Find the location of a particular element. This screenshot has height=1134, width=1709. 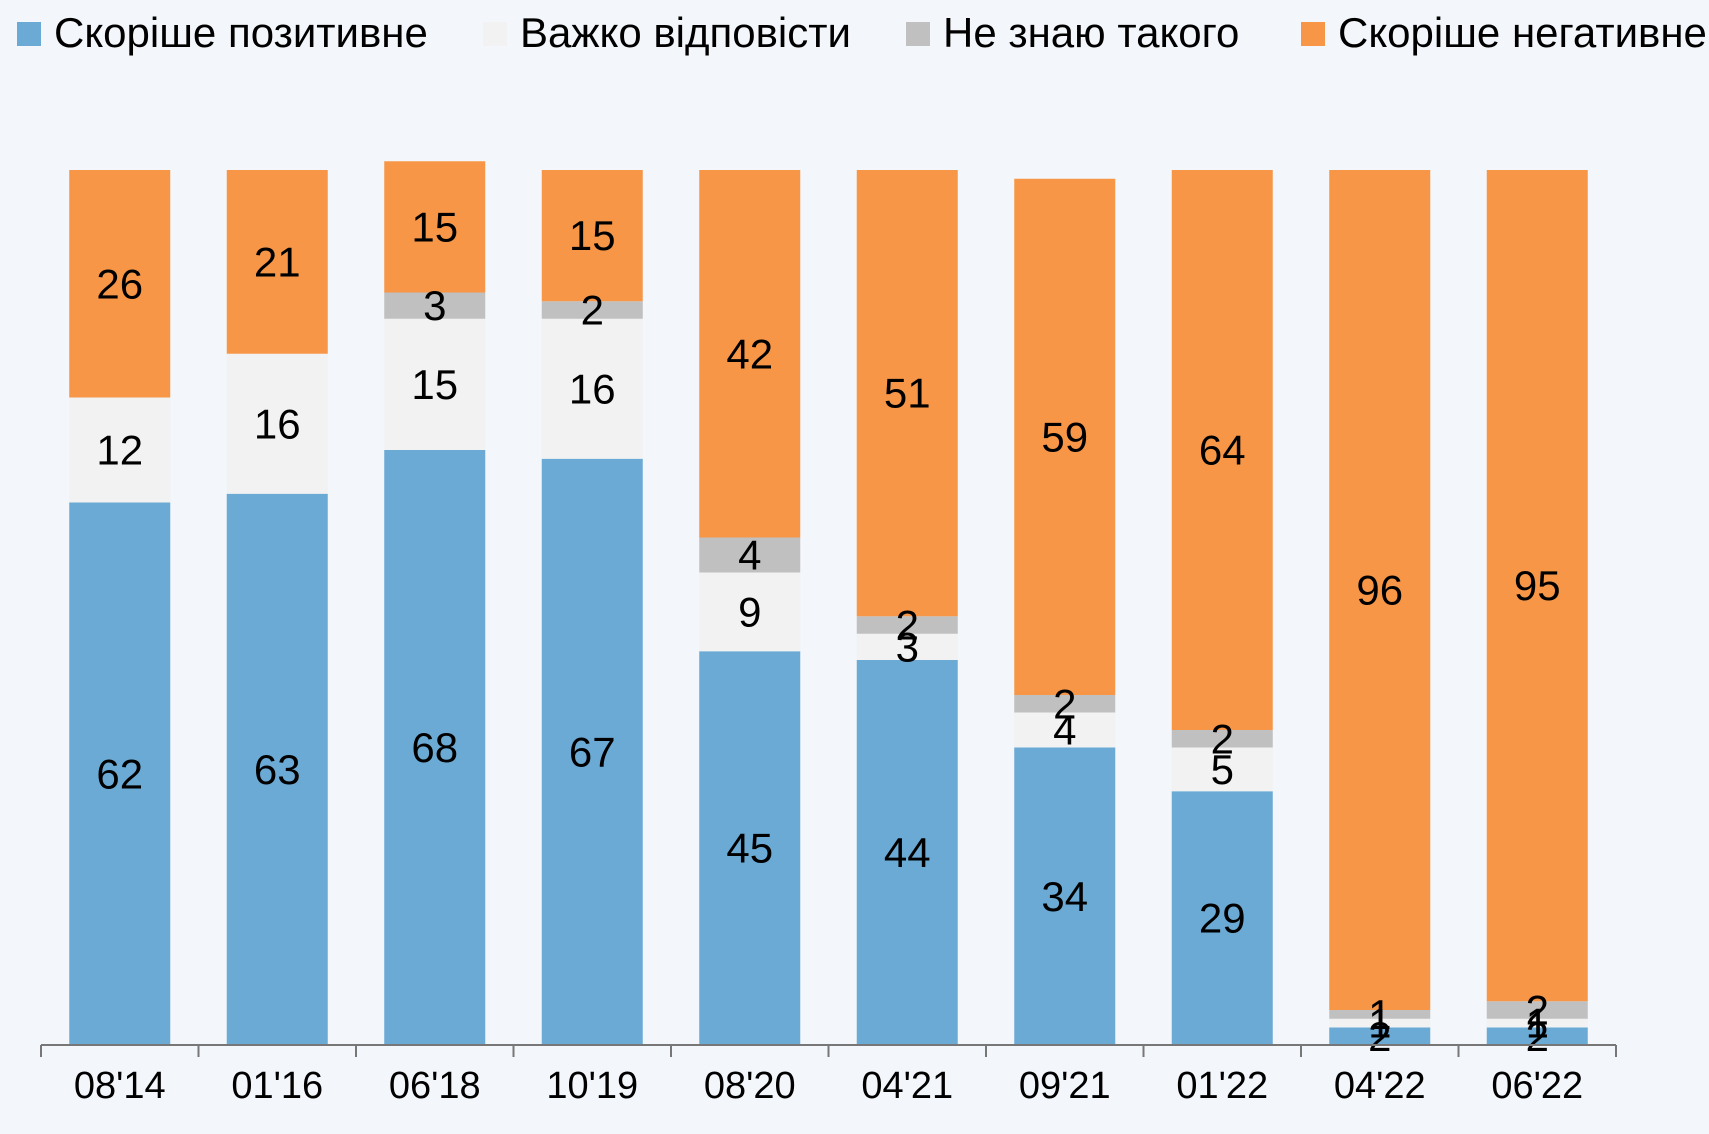

data-label: 45 is located at coordinates (749, 848).